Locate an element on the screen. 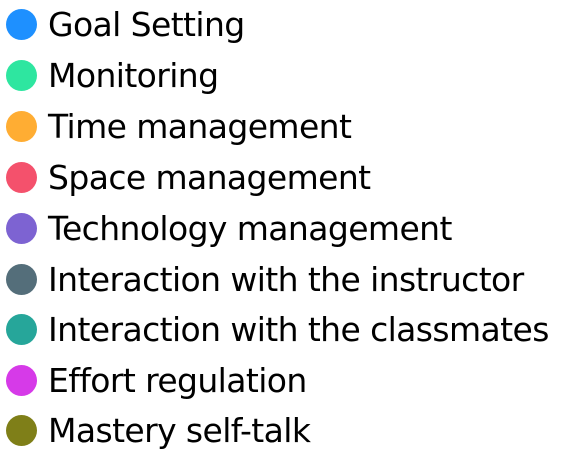 Image resolution: width=584 pixels, height=454 pixels. legend-item-goal-setting: Goal Setting is located at coordinates (295, 24).